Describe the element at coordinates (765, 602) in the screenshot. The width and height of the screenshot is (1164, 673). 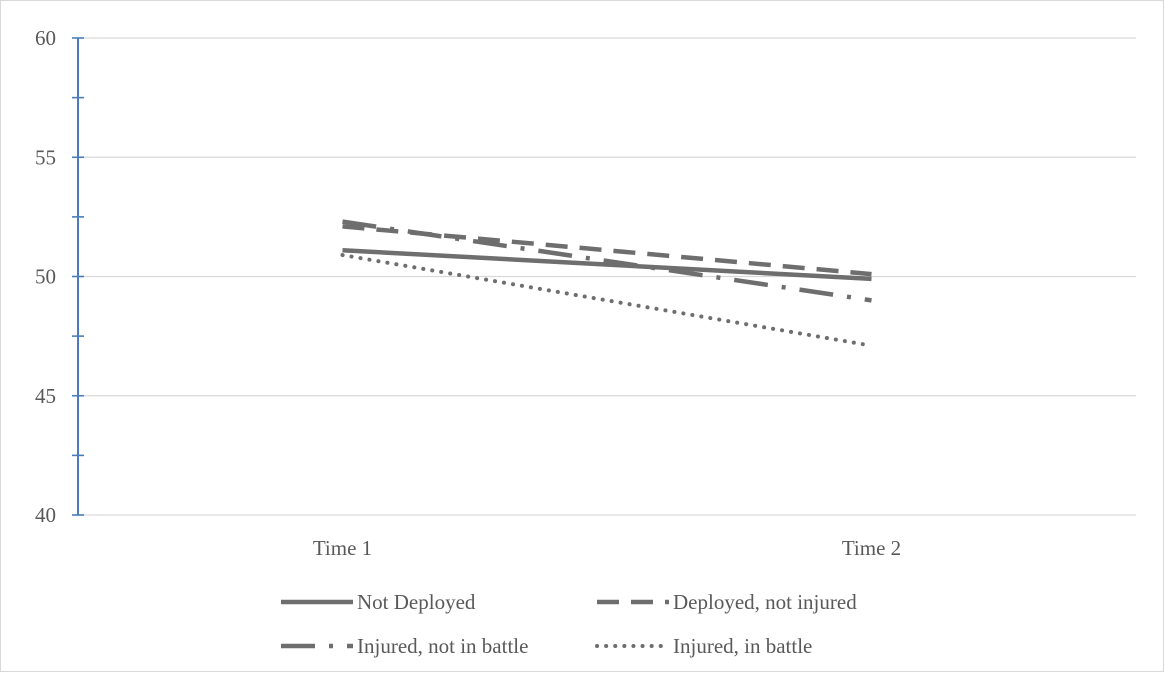
I see `legend-label-2: Deployed, not injured` at that location.